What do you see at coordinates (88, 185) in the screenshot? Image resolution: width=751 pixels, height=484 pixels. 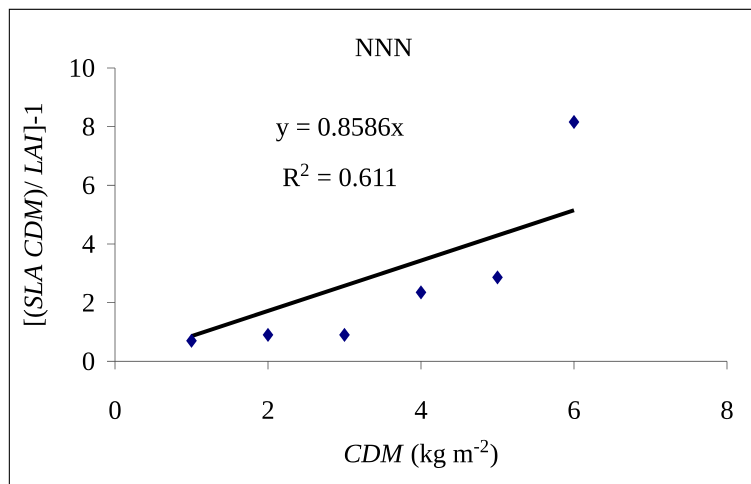 I see `y-tick-label: 6` at bounding box center [88, 185].